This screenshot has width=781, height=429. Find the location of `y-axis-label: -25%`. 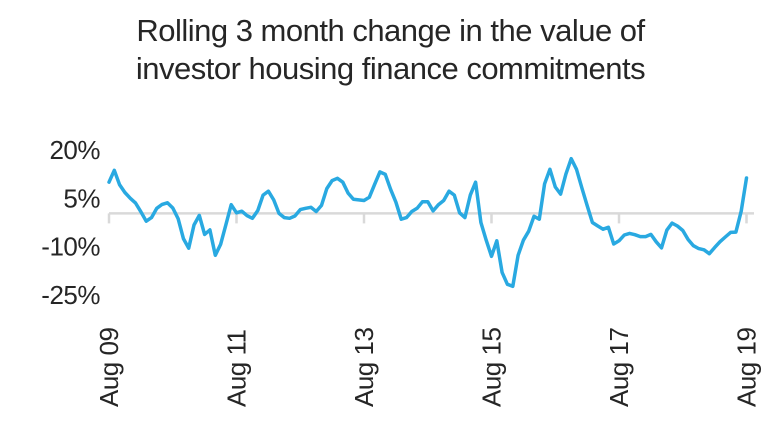

y-axis-label: -25% is located at coordinates (70, 295).